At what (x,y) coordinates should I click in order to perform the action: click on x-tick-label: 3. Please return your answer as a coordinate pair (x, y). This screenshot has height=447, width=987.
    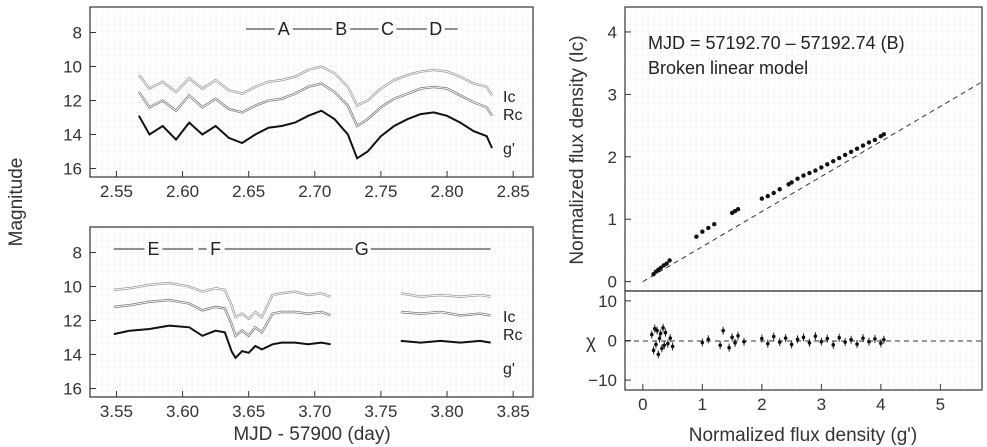
    Looking at the image, I should click on (821, 404).